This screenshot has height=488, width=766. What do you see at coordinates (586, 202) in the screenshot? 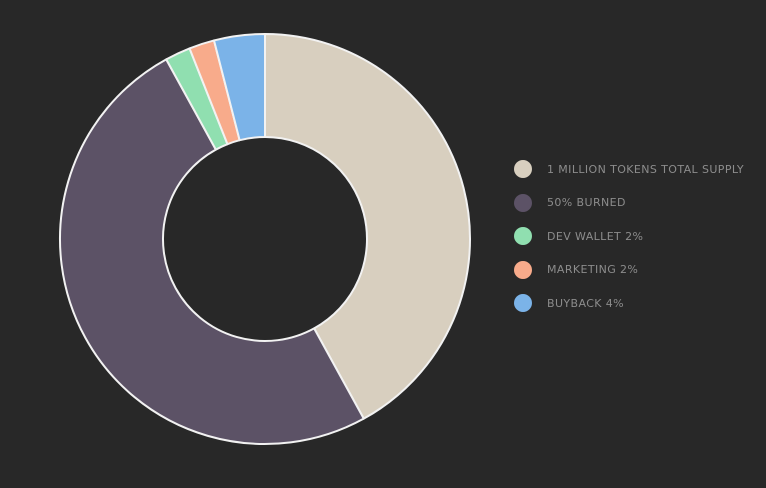
I see `legend-label: 50% BURNED` at bounding box center [586, 202].